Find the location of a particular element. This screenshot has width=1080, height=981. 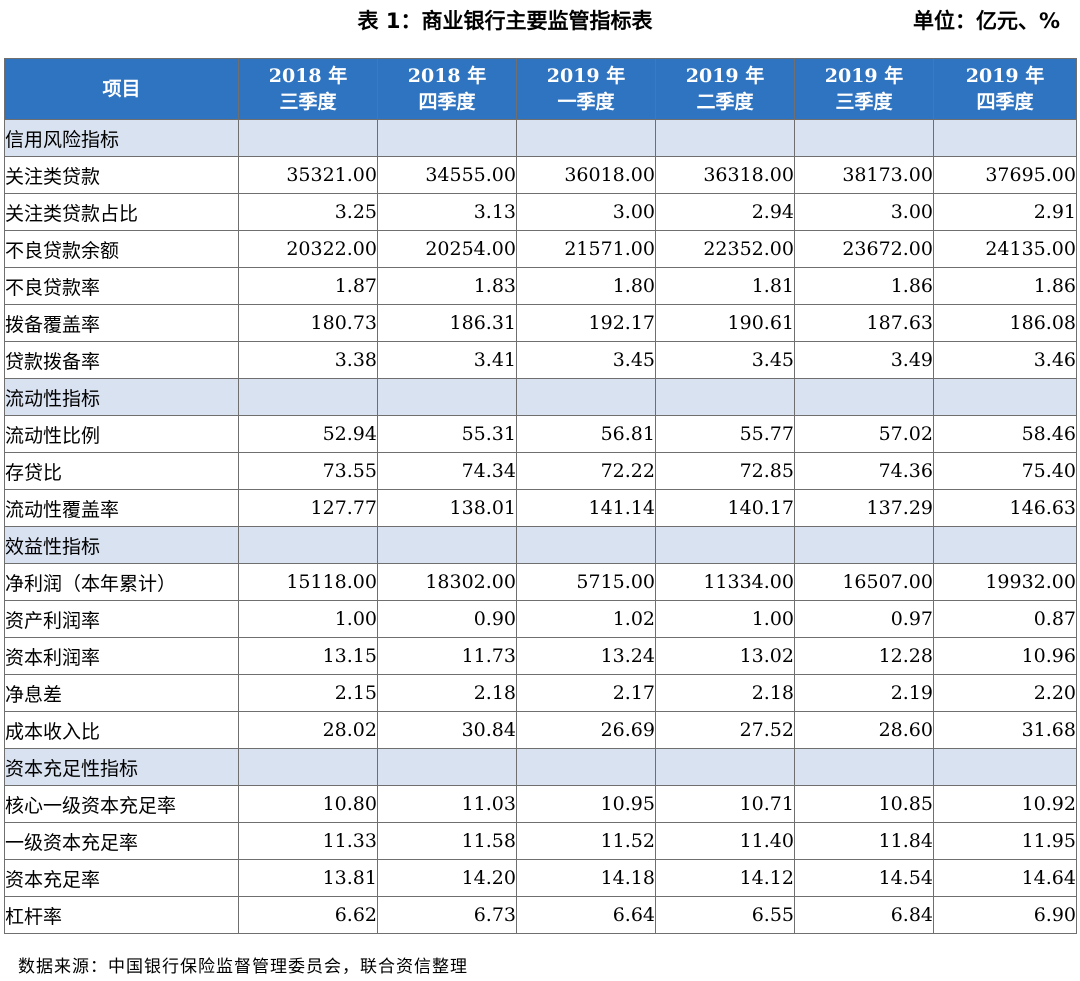

table-row: 核心一级资本充足率 10.80 11.03 10.95 10.71 10.85 10.92 is located at coordinates (540, 804).